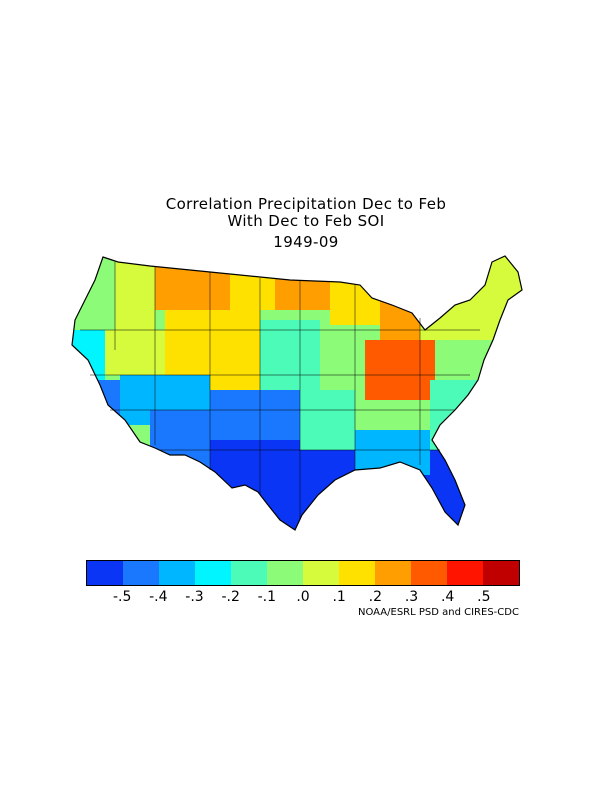 The height and width of the screenshot is (792, 612). I want to click on map-subtitle: With Dec to Feb SOI, so click(306, 221).